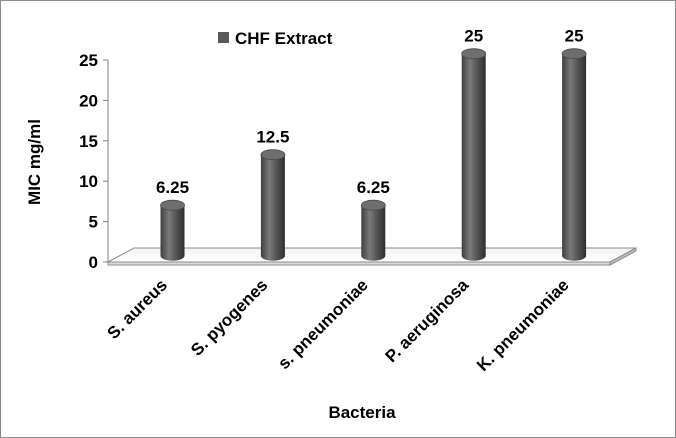 The height and width of the screenshot is (438, 676). Describe the element at coordinates (359, 263) in the screenshot. I see `floor-front` at that location.